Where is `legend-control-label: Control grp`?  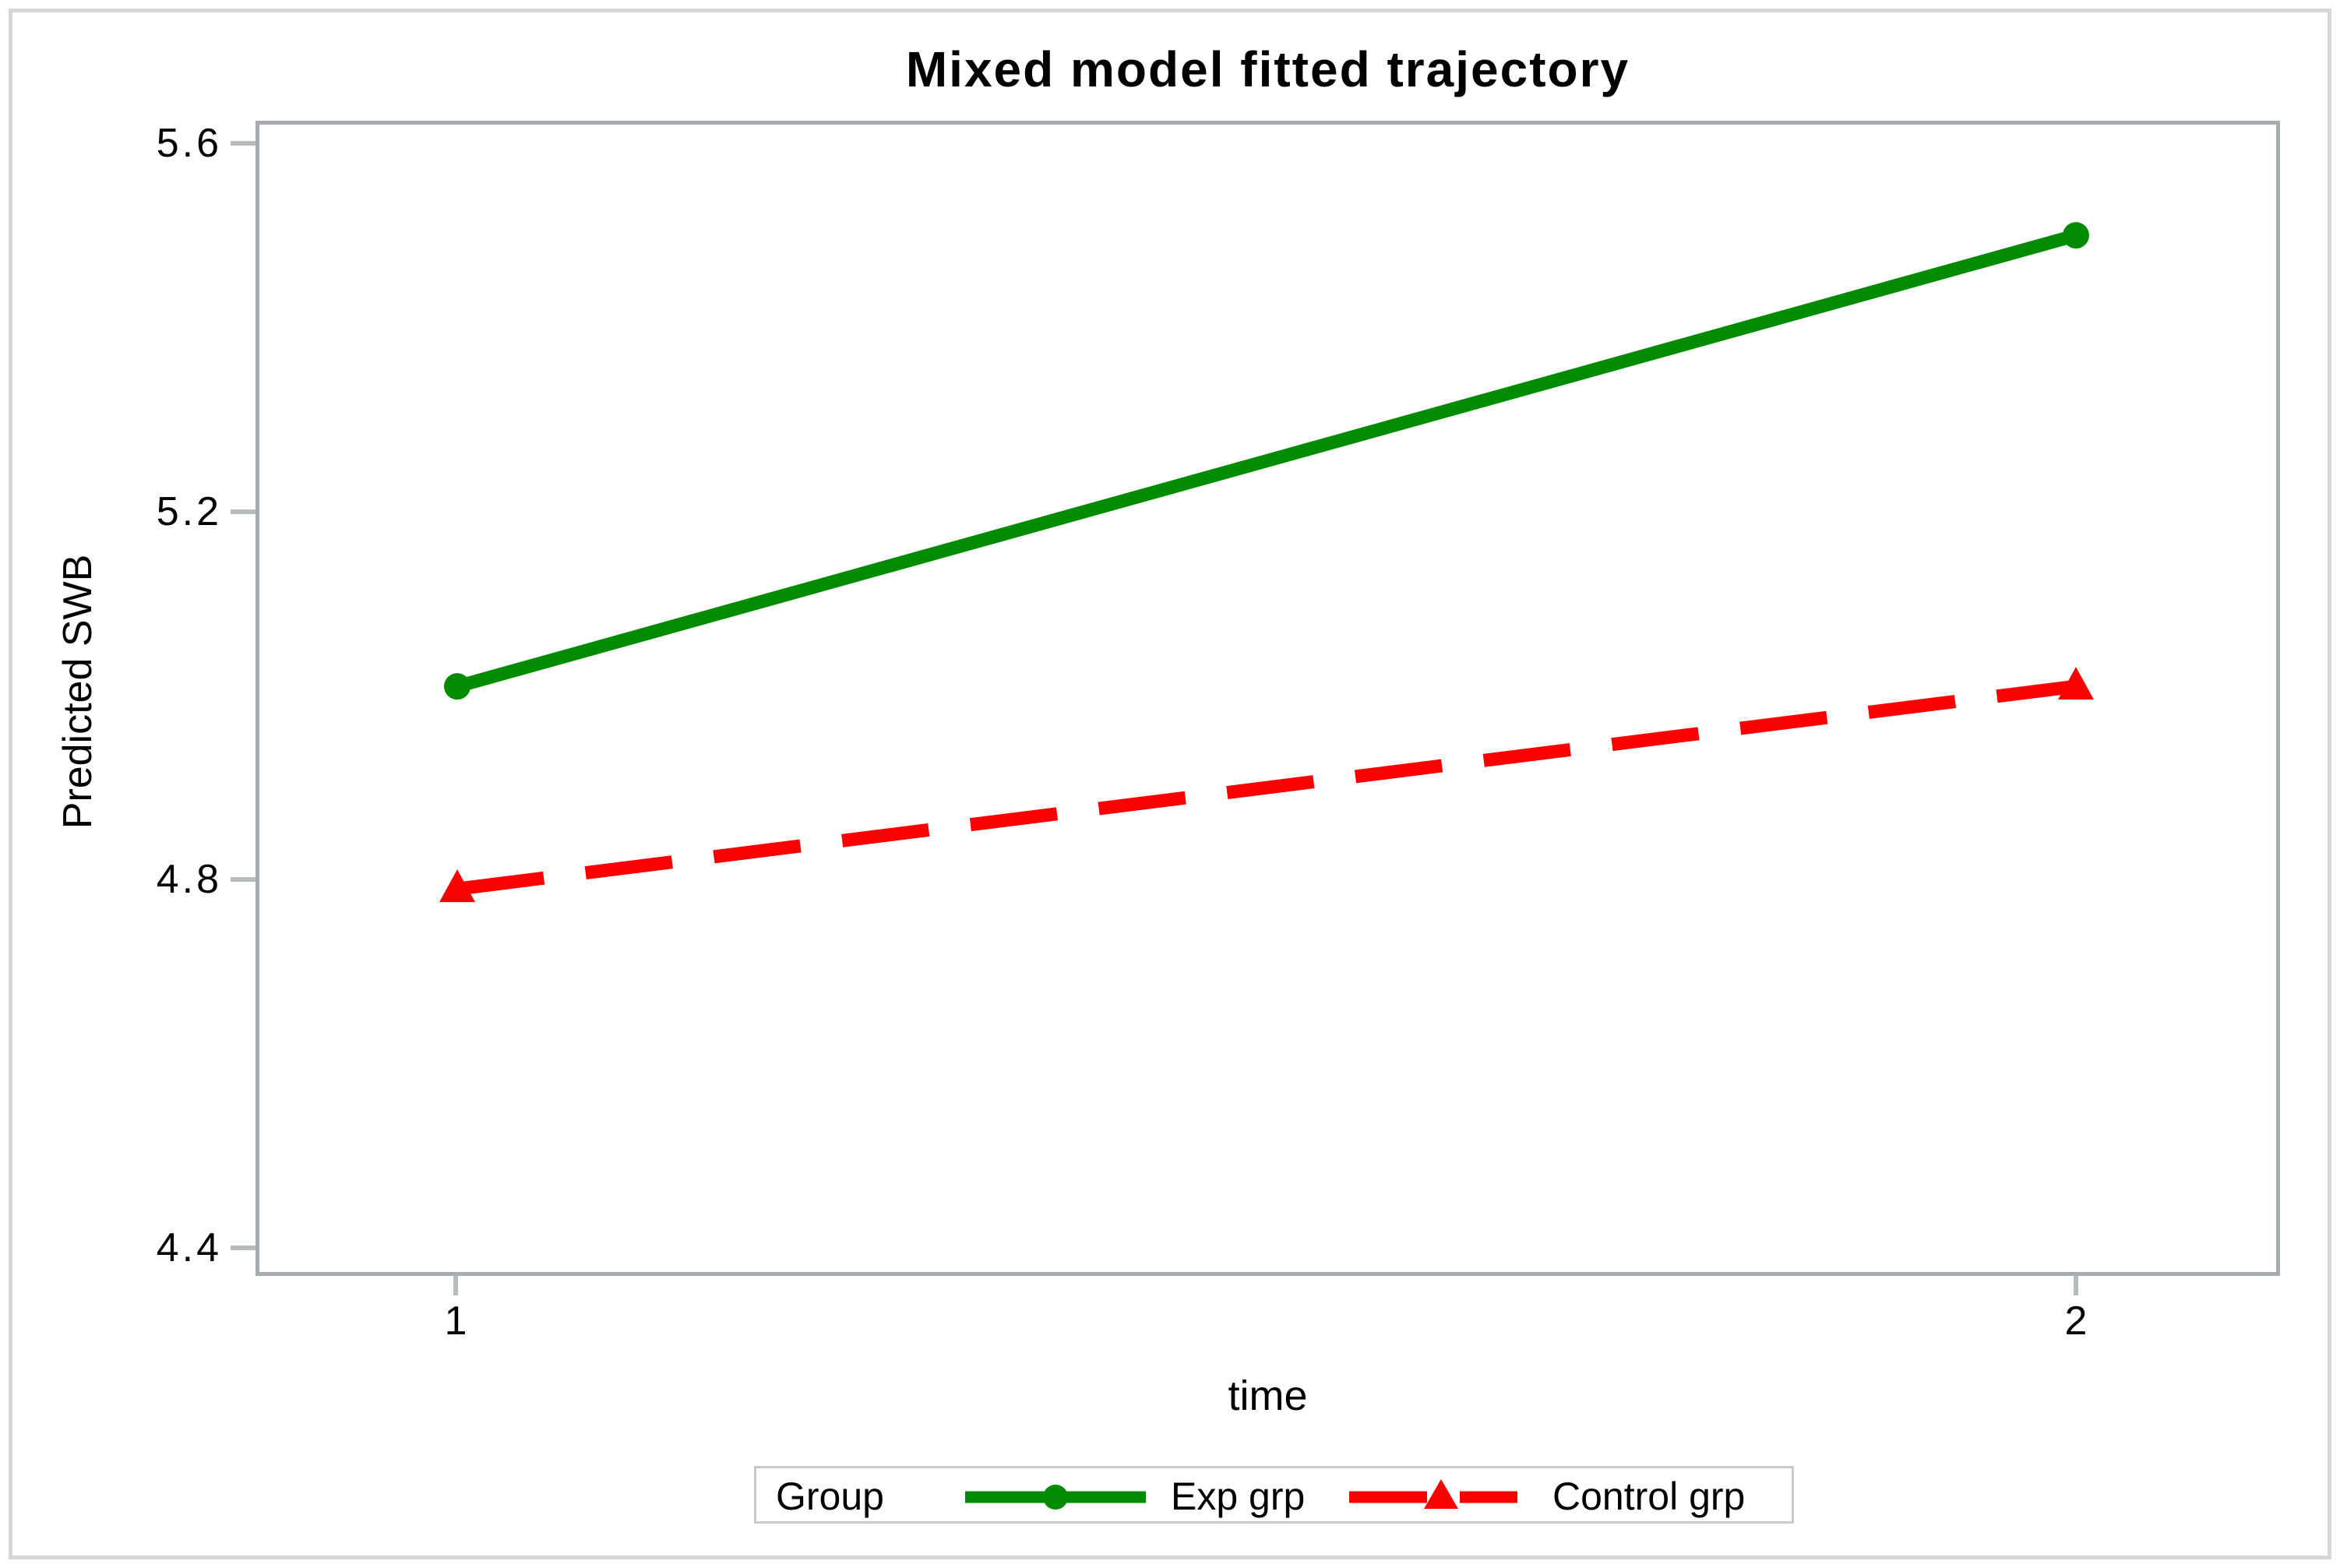 legend-control-label: Control grp is located at coordinates (1649, 1496).